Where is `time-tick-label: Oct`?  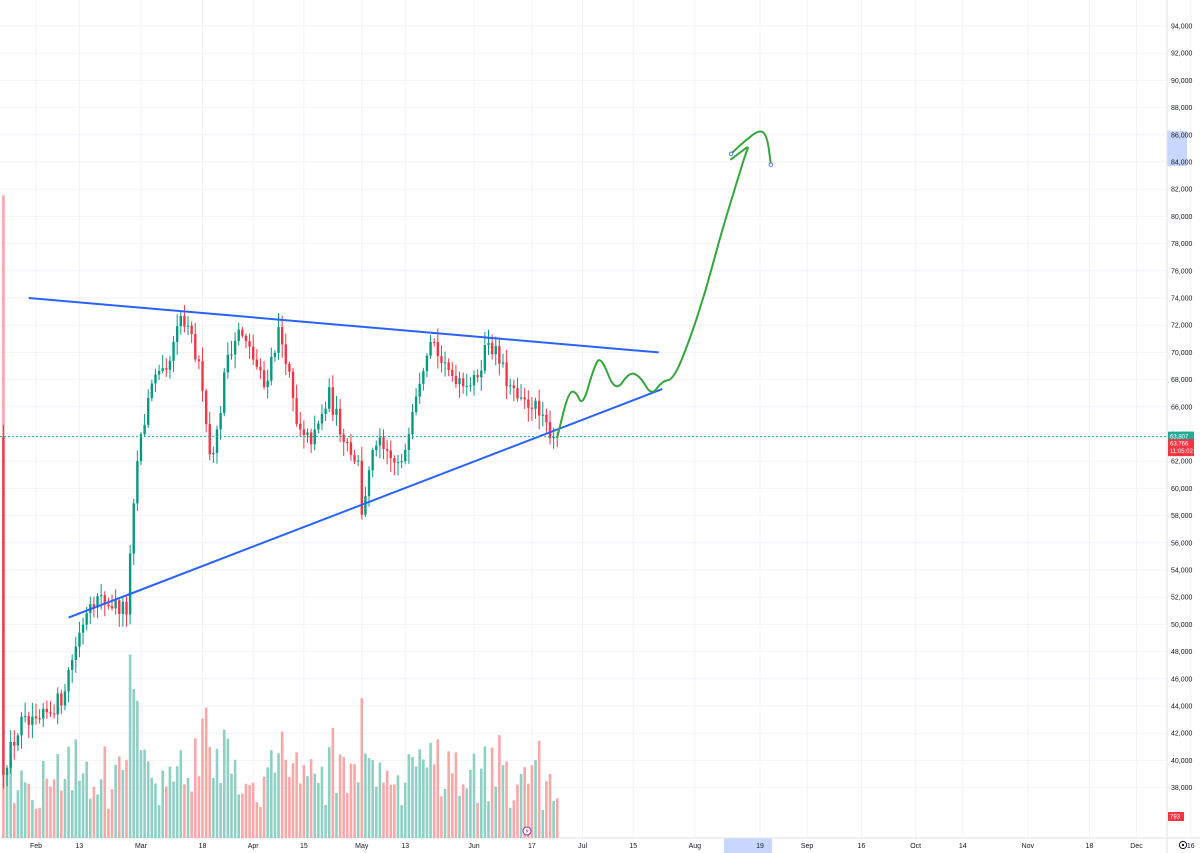 time-tick-label: Oct is located at coordinates (915, 846).